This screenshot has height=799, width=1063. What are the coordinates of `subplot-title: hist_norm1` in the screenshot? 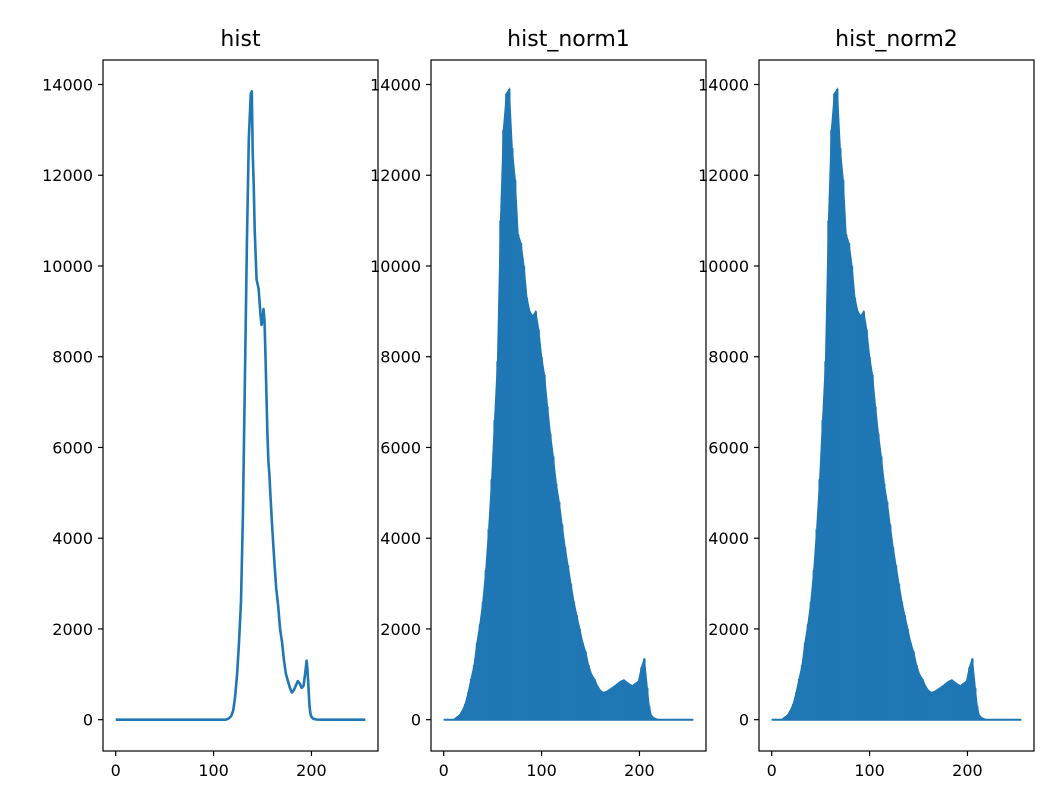 It's located at (568, 39).